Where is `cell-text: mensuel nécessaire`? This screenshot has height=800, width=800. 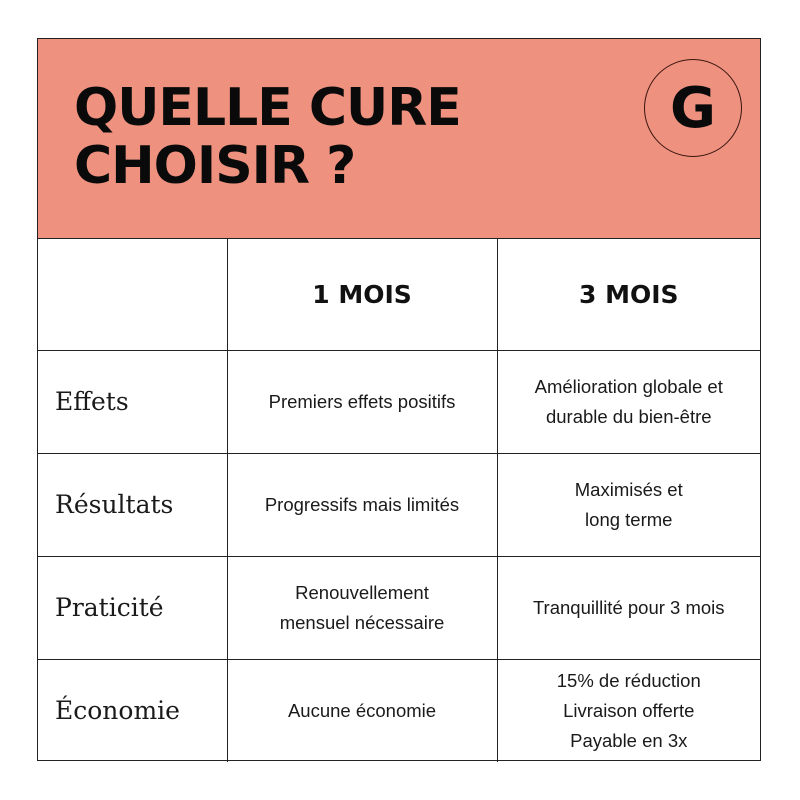
cell-text: mensuel nécessaire is located at coordinates (362, 622).